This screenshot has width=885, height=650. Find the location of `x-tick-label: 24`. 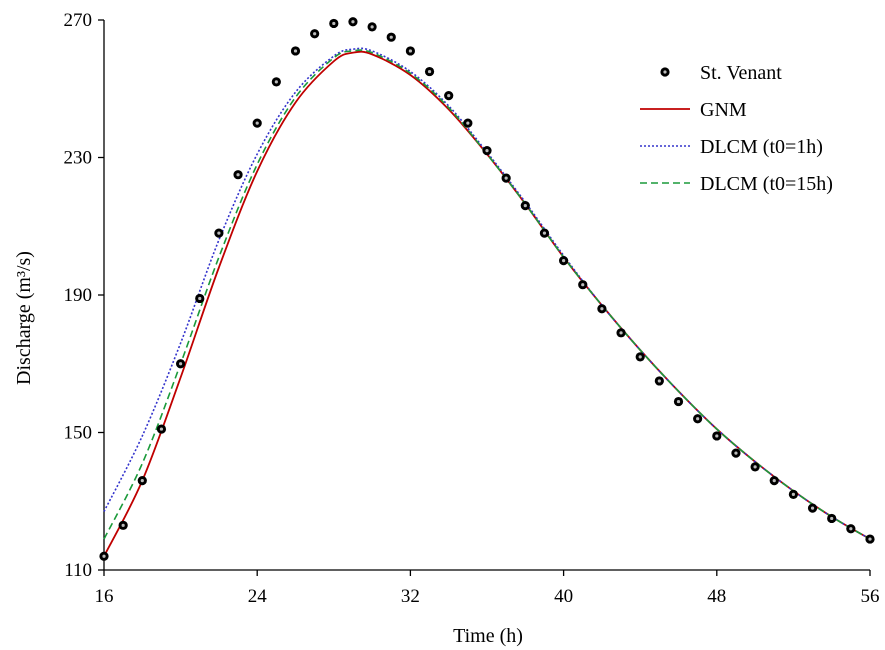

x-tick-label: 24 is located at coordinates (258, 596).